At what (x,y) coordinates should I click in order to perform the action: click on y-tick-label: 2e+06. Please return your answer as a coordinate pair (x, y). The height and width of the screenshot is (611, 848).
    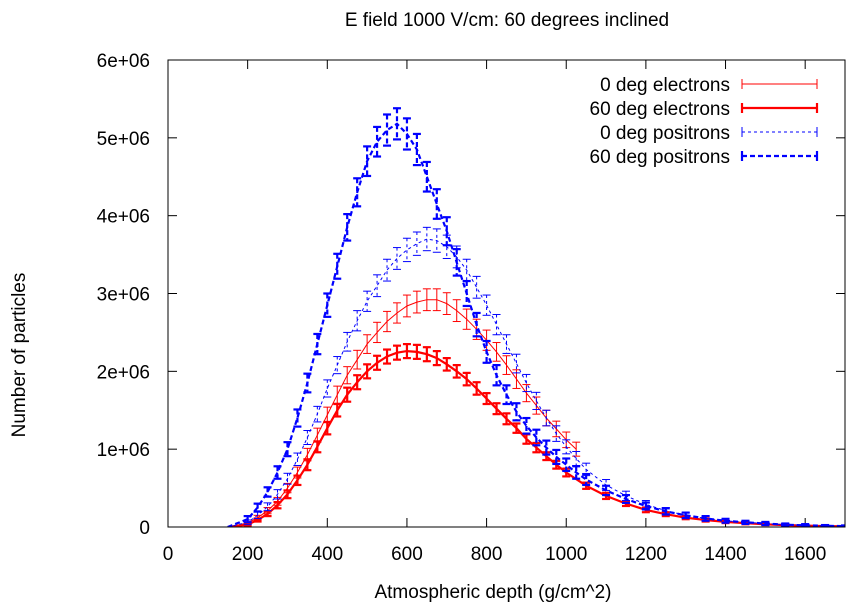
    Looking at the image, I should click on (123, 372).